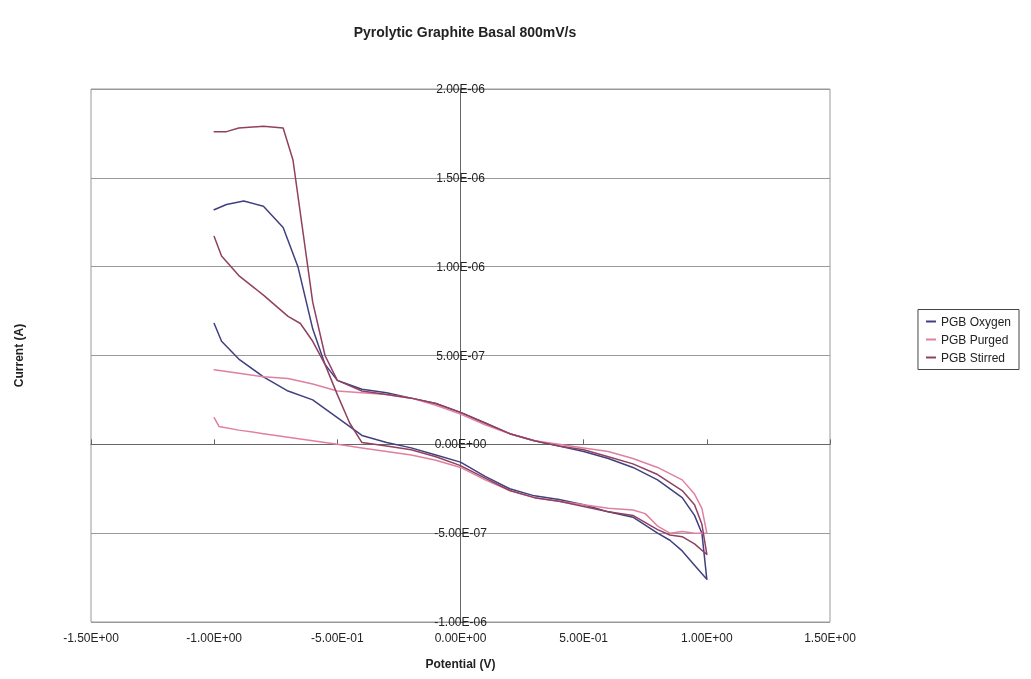 This screenshot has height=679, width=1031. Describe the element at coordinates (91, 638) in the screenshot. I see `x-tick-label: -1.50E+00` at that location.